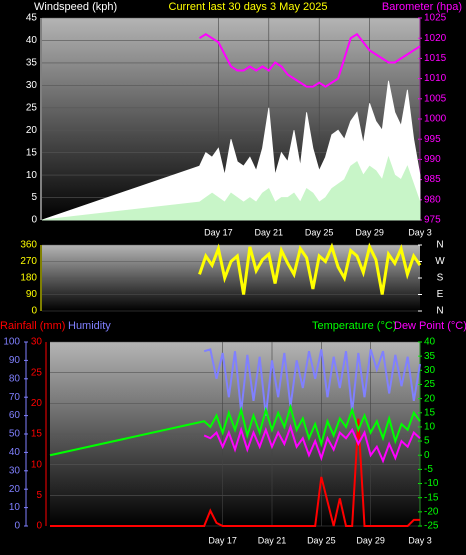 This screenshot has height=555, width=466. I want to click on tick-label: 45, so click(32, 18).